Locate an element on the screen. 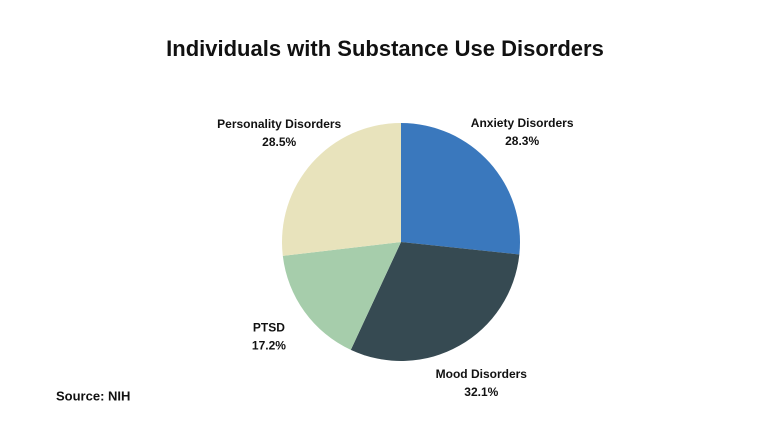  slice-label: Personality Disorders is located at coordinates (279, 124).